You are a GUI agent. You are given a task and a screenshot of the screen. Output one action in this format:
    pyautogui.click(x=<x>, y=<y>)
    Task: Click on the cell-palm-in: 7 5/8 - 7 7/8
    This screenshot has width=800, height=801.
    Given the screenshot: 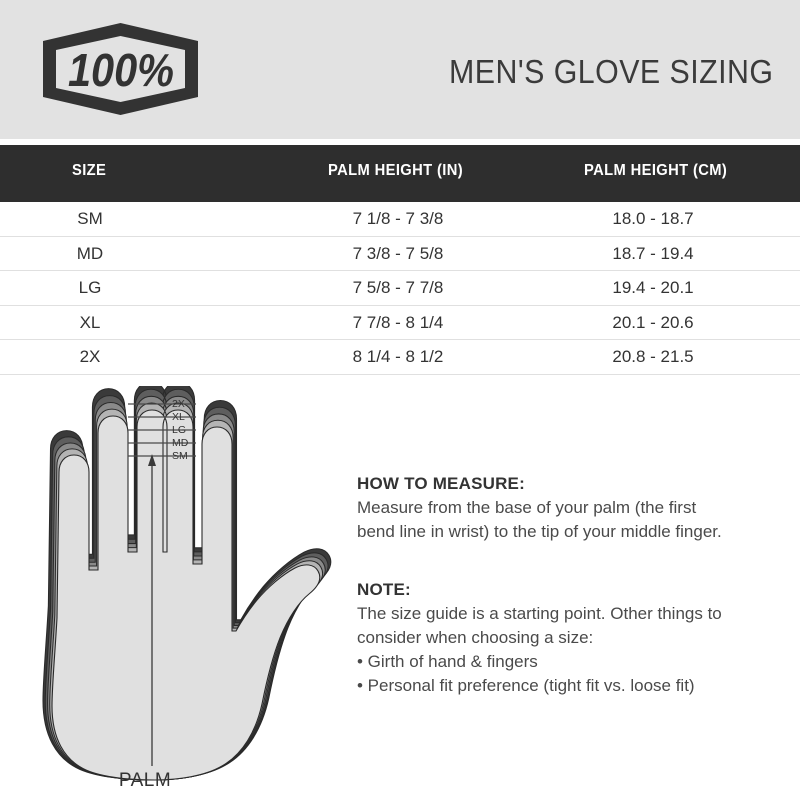 What is the action you would take?
    pyautogui.click(x=398, y=287)
    